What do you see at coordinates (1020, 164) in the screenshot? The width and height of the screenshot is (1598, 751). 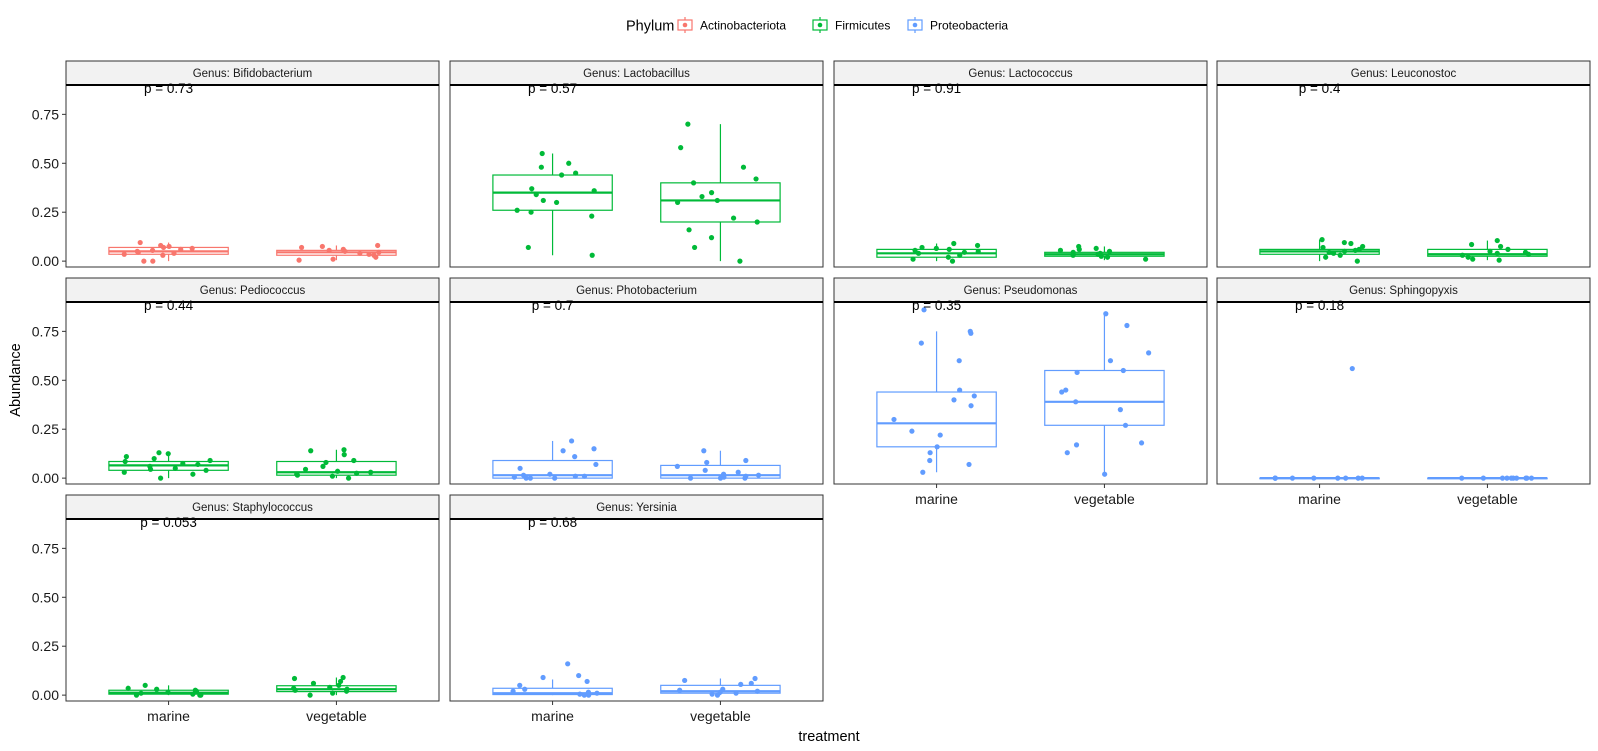 I see `facet-panel: Genus: Lactococcus p = 0.91` at bounding box center [1020, 164].